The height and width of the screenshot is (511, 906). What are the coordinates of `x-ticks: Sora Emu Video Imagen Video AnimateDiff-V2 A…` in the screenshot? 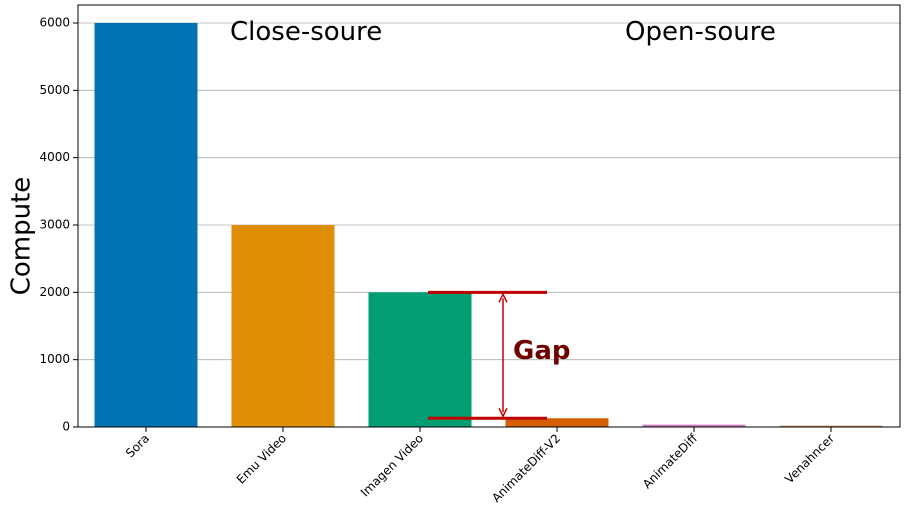 It's located at (480, 466).